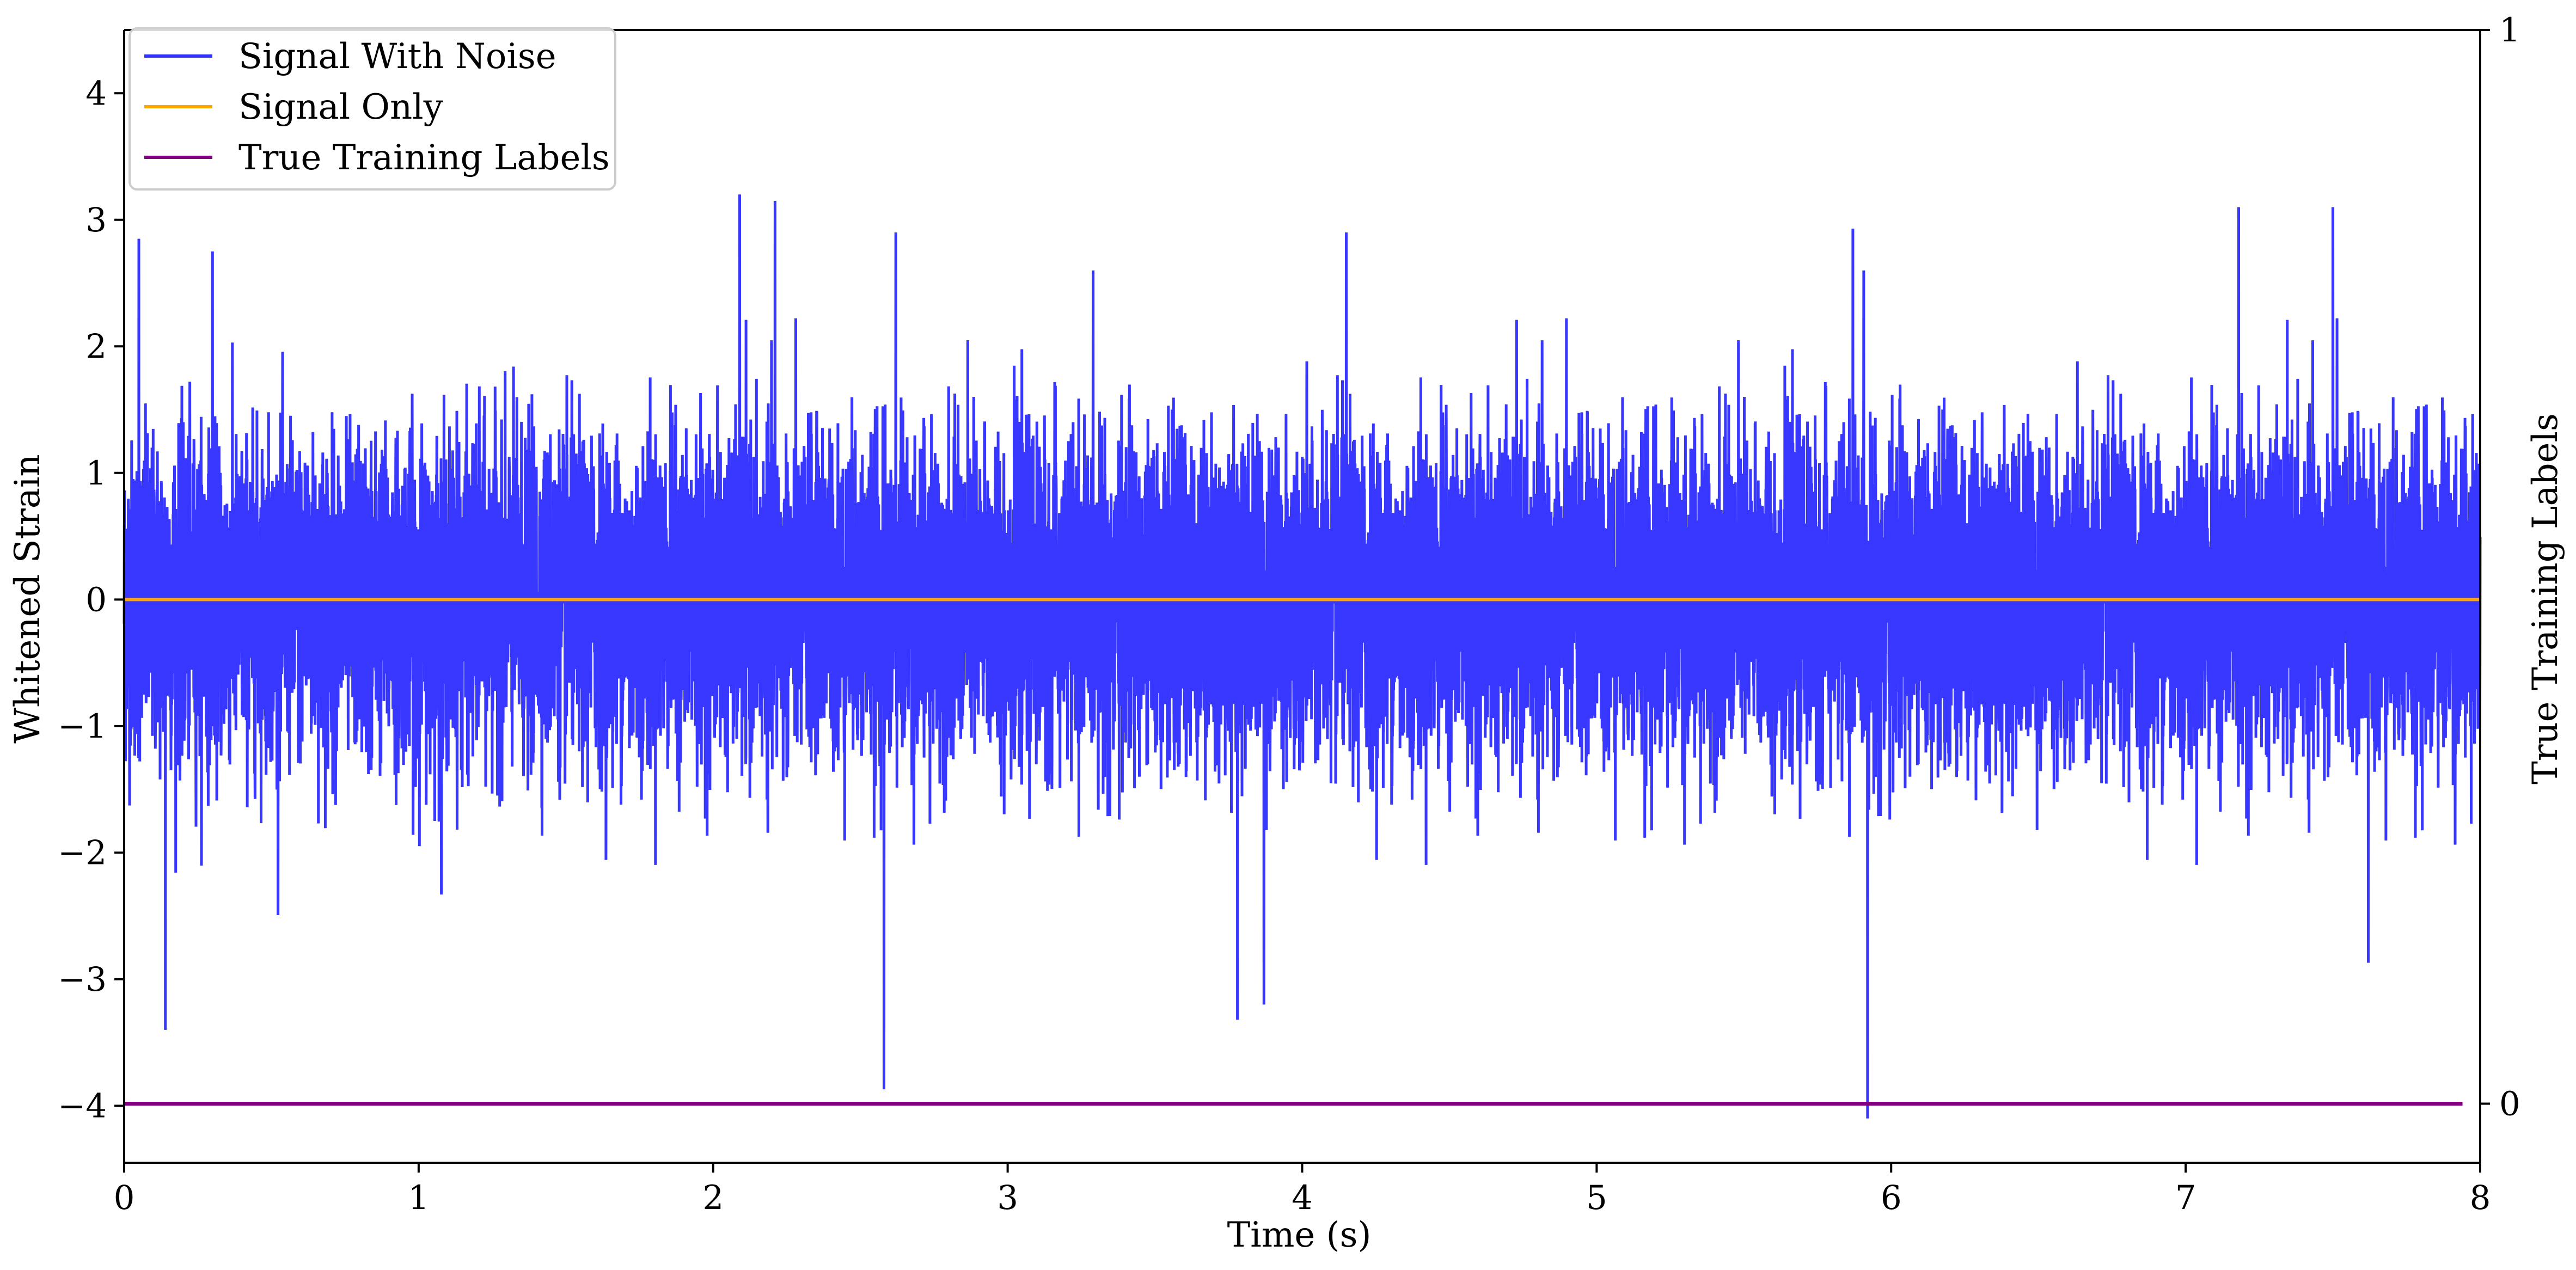  What do you see at coordinates (96, 220) in the screenshot?
I see `y-tick-label: 3` at bounding box center [96, 220].